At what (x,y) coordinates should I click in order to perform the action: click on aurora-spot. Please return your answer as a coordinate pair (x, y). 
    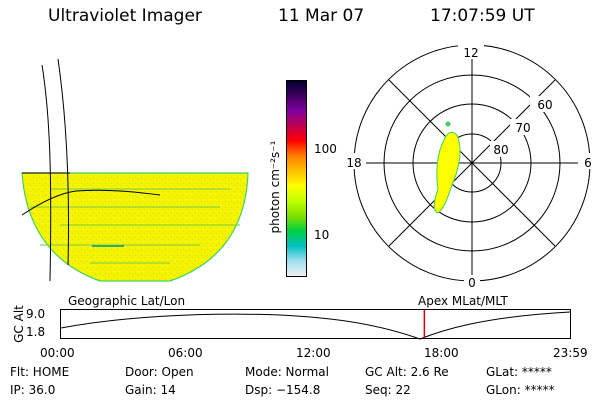
    Looking at the image, I should click on (448, 124).